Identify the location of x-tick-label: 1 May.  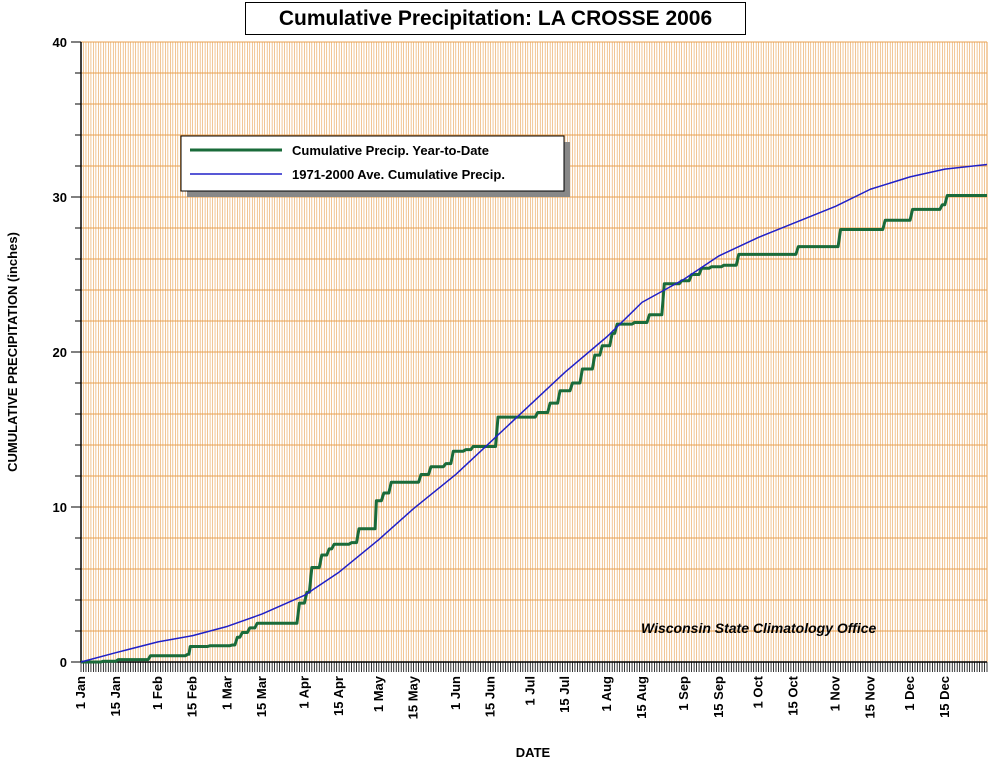
(378, 693).